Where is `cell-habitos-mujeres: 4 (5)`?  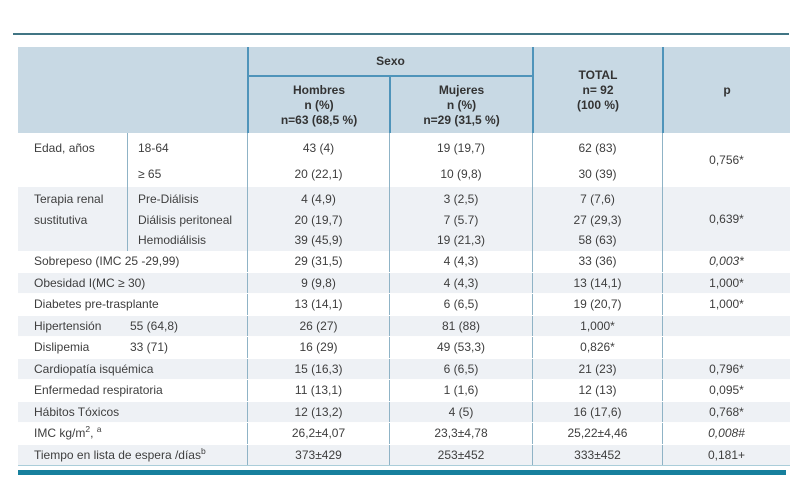
cell-habitos-mujeres: 4 (5) is located at coordinates (460, 411).